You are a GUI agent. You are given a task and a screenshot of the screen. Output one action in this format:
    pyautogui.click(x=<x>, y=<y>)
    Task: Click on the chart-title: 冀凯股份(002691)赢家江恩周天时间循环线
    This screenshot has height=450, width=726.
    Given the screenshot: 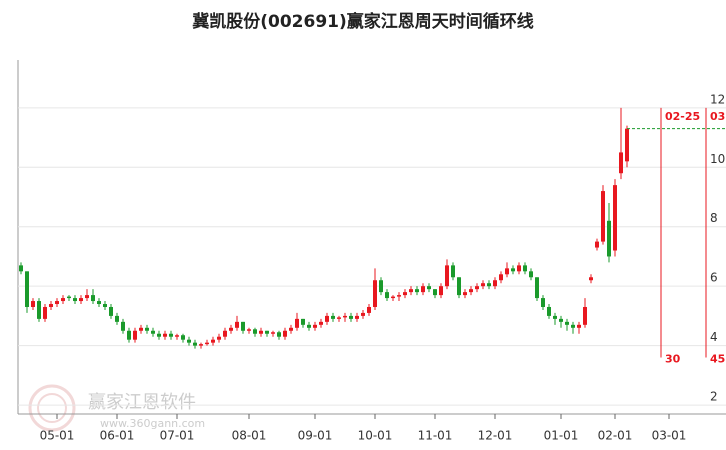 What is the action you would take?
    pyautogui.click(x=363, y=21)
    